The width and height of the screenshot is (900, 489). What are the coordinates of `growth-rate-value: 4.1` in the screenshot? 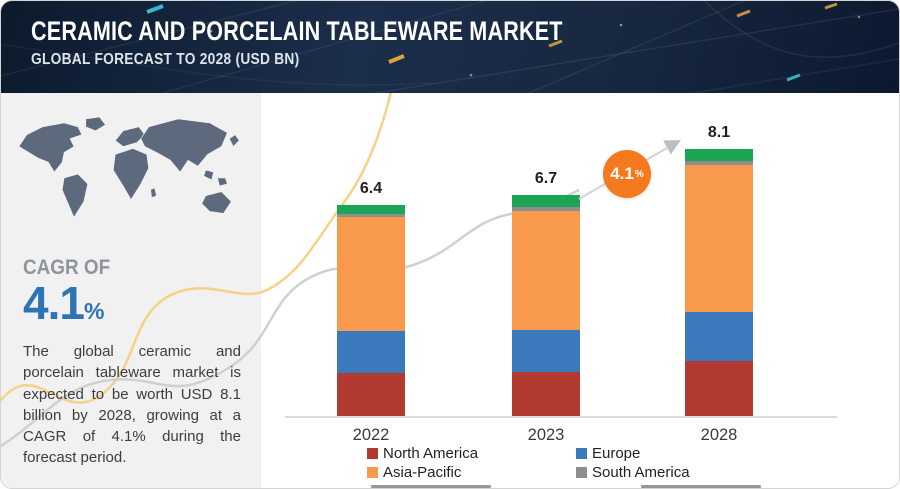 It's located at (622, 173).